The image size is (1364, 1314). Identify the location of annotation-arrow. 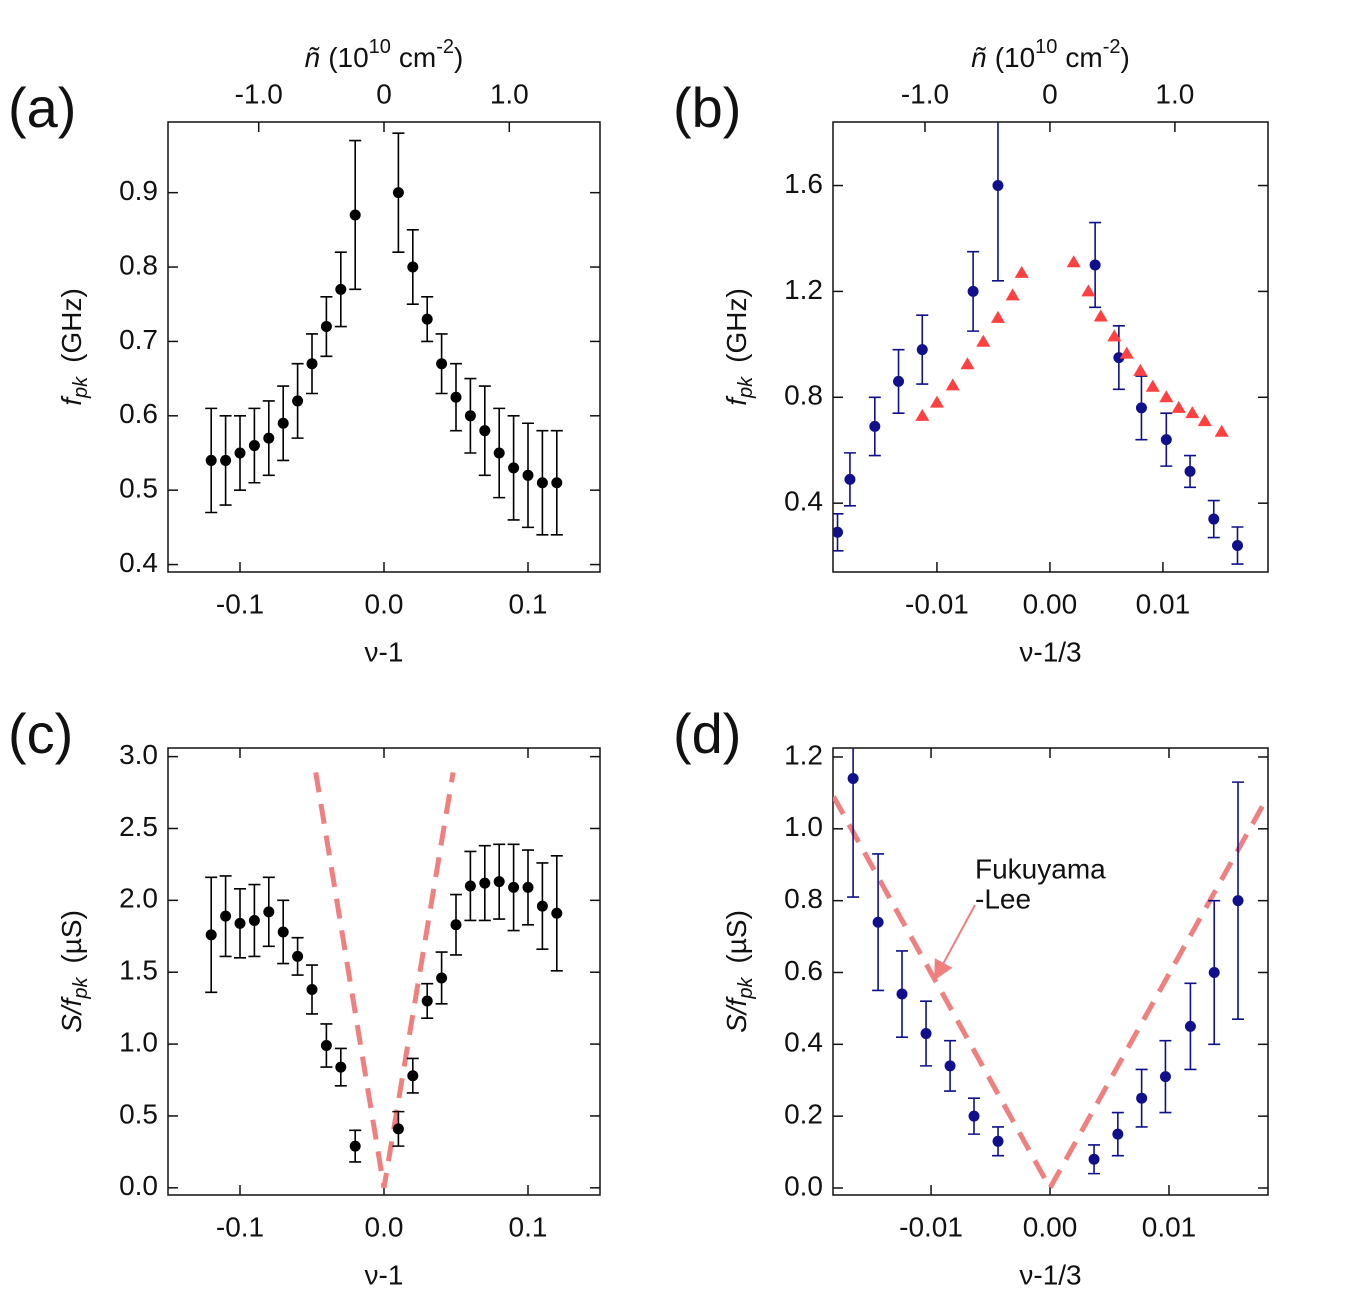
(955, 942).